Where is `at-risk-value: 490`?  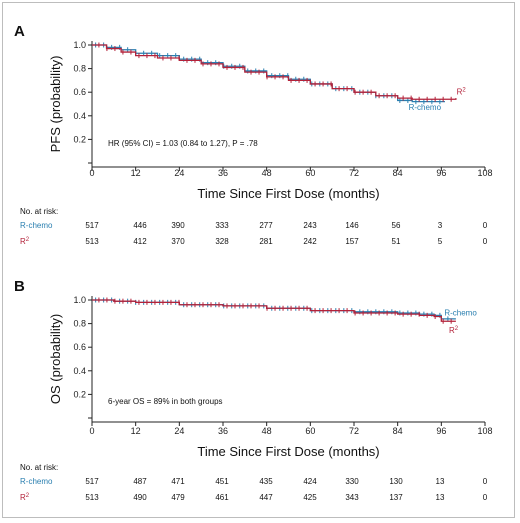 at-risk-value: 490 is located at coordinates (140, 497).